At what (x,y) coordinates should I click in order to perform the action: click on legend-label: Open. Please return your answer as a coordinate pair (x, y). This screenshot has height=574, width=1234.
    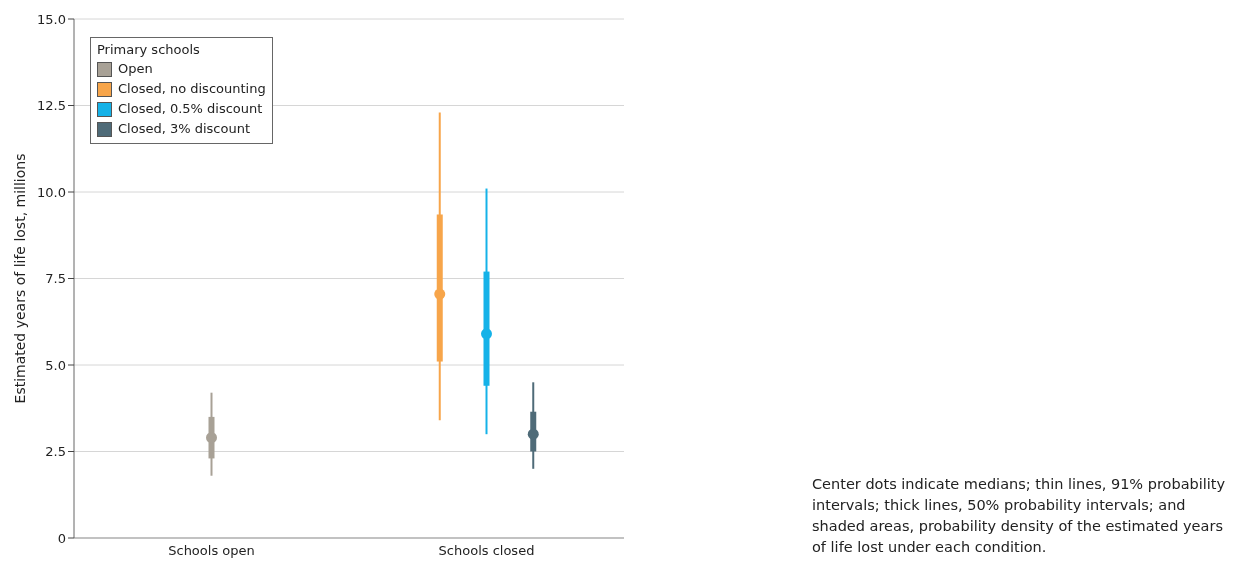
    Looking at the image, I should click on (135, 69).